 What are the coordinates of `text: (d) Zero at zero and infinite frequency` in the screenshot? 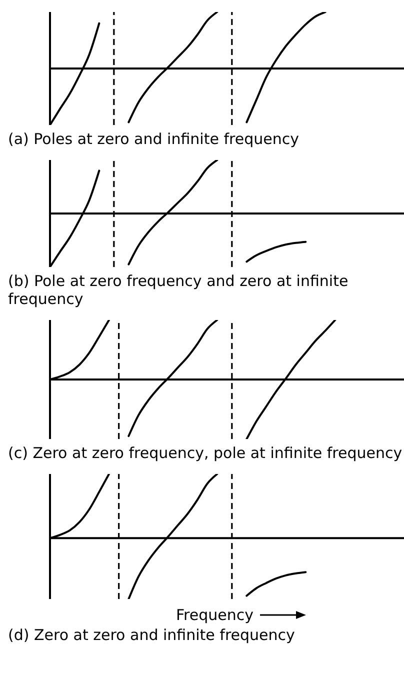 It's located at (152, 635).